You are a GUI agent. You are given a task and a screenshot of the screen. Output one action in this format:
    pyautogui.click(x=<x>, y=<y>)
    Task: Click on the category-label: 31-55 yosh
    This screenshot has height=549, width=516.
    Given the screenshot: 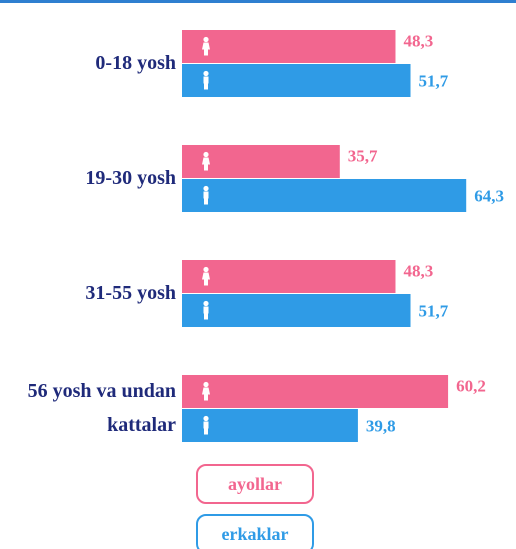 What is the action you would take?
    pyautogui.click(x=130, y=293)
    